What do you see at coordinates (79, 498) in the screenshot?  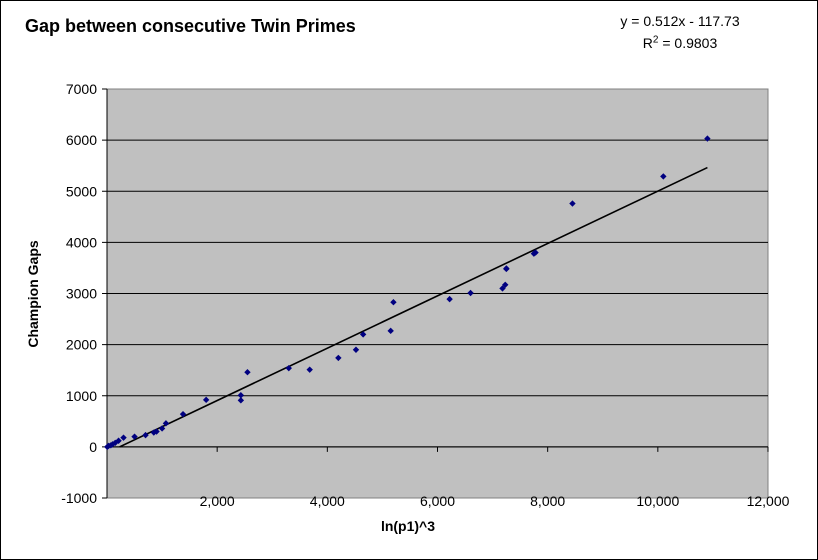 I see `y-tick-label: -1000` at bounding box center [79, 498].